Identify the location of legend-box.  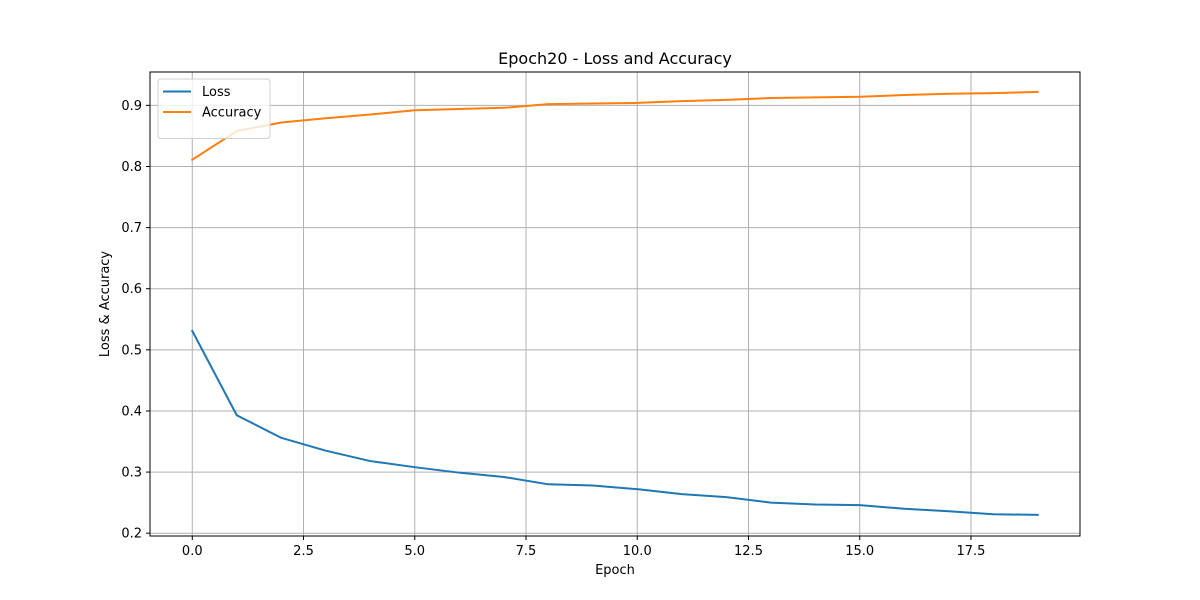
(214, 108).